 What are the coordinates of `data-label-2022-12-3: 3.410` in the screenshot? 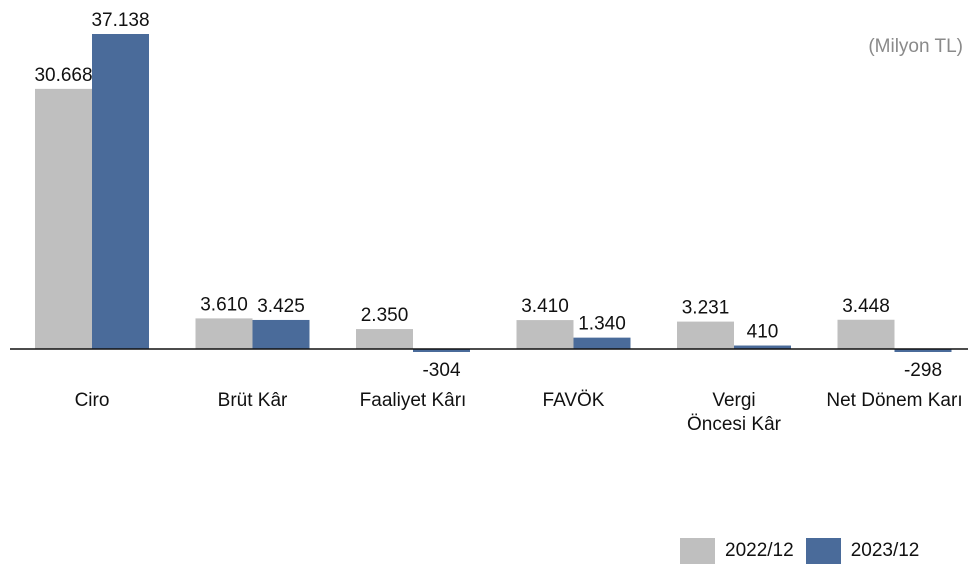 It's located at (545, 306).